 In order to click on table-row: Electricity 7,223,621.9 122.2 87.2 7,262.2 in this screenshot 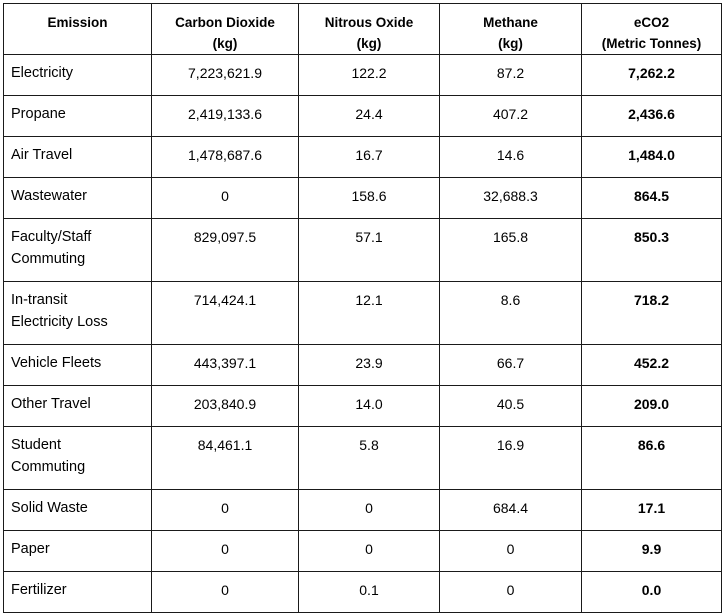, I will do `click(362, 75)`.